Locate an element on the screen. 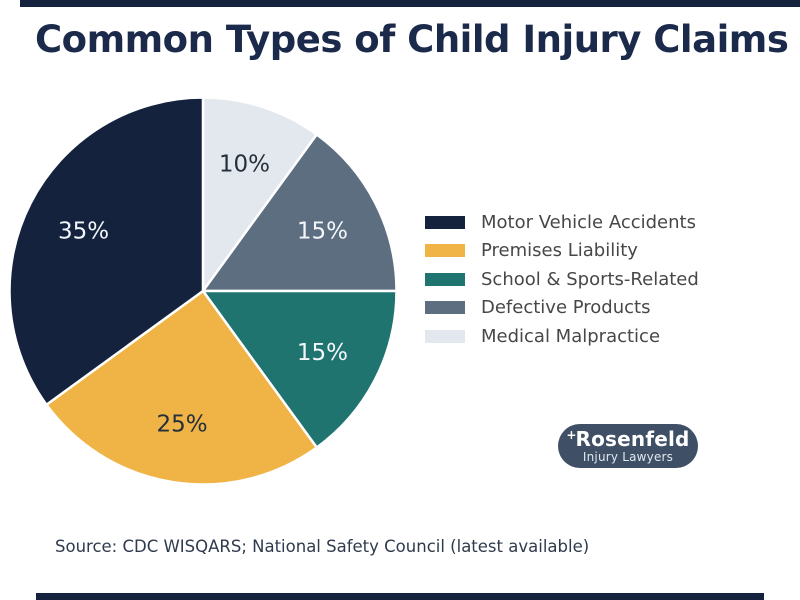  legend-item: Defective Products is located at coordinates (590, 308).